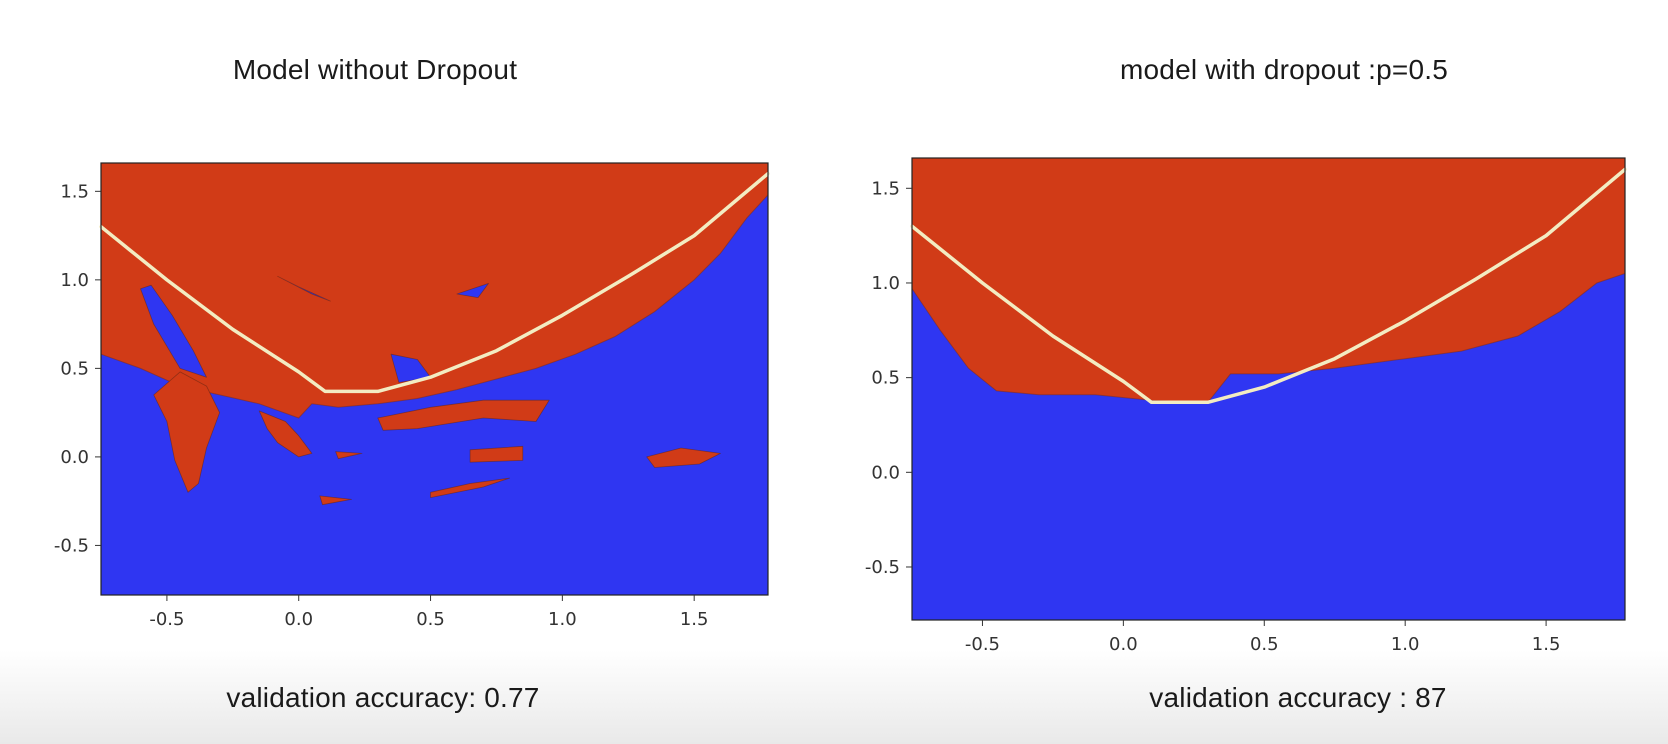  What do you see at coordinates (375, 69) in the screenshot?
I see `chart-left-title: Model without Dropout` at bounding box center [375, 69].